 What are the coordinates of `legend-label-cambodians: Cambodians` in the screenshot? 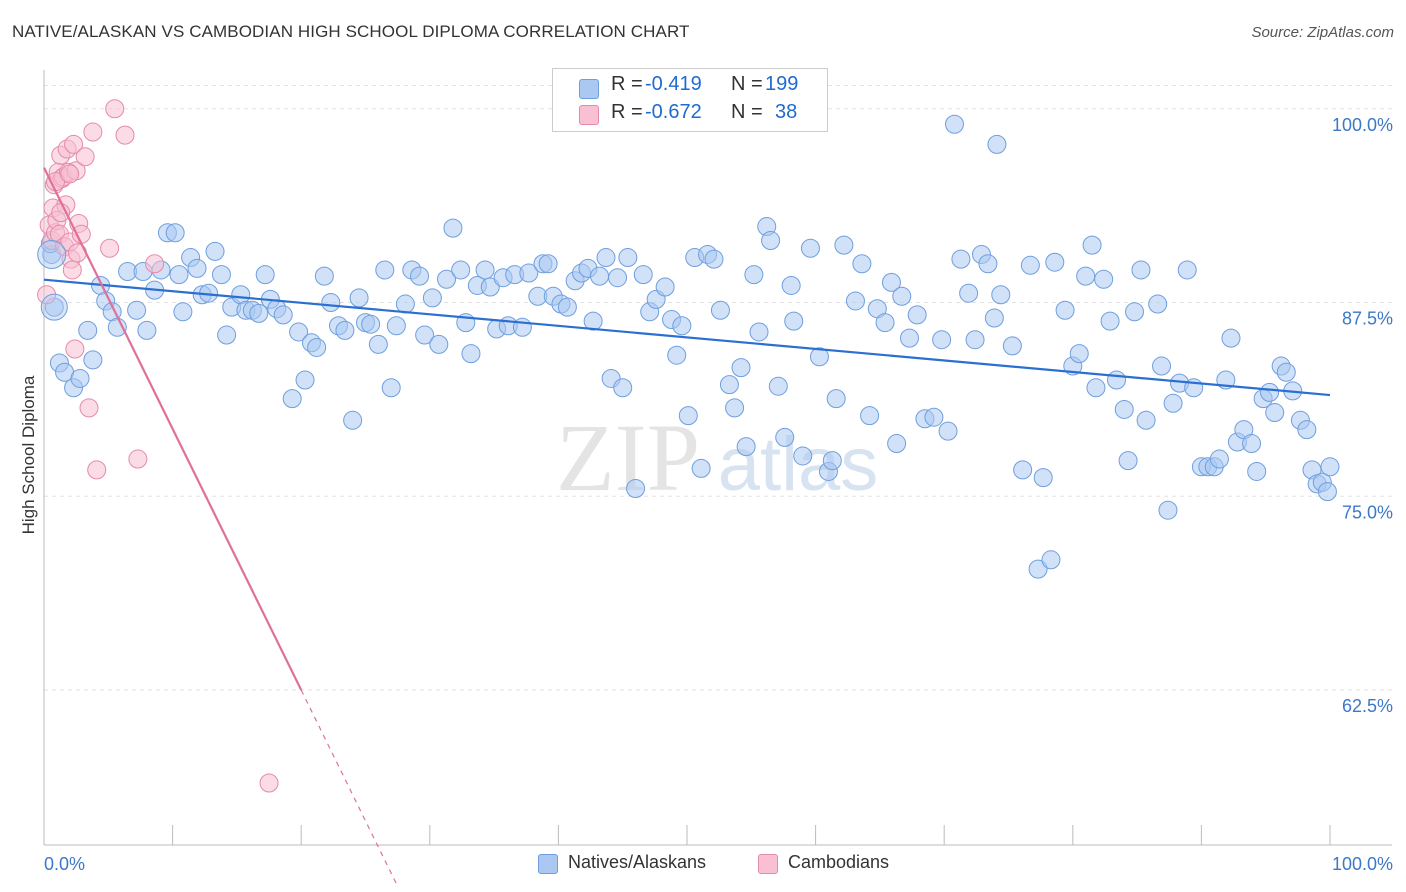 It's located at (839, 862).